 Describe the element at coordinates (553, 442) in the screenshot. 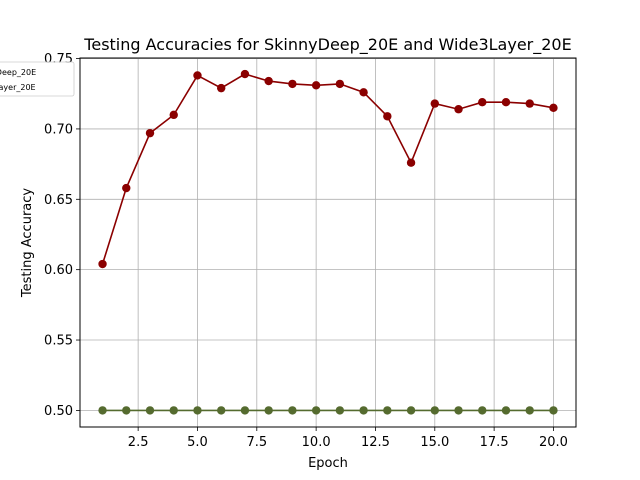

I see `x-tick-label: 20.0` at that location.